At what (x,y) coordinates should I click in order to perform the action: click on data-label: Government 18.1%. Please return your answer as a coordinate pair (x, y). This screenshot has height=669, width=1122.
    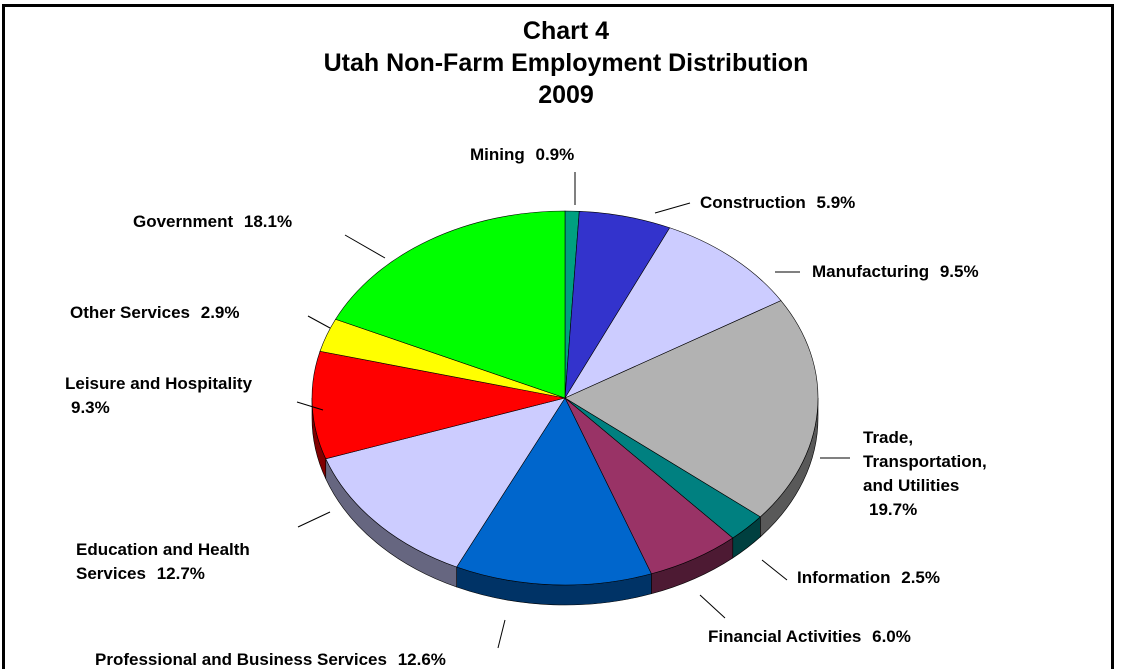
    Looking at the image, I should click on (263, 222).